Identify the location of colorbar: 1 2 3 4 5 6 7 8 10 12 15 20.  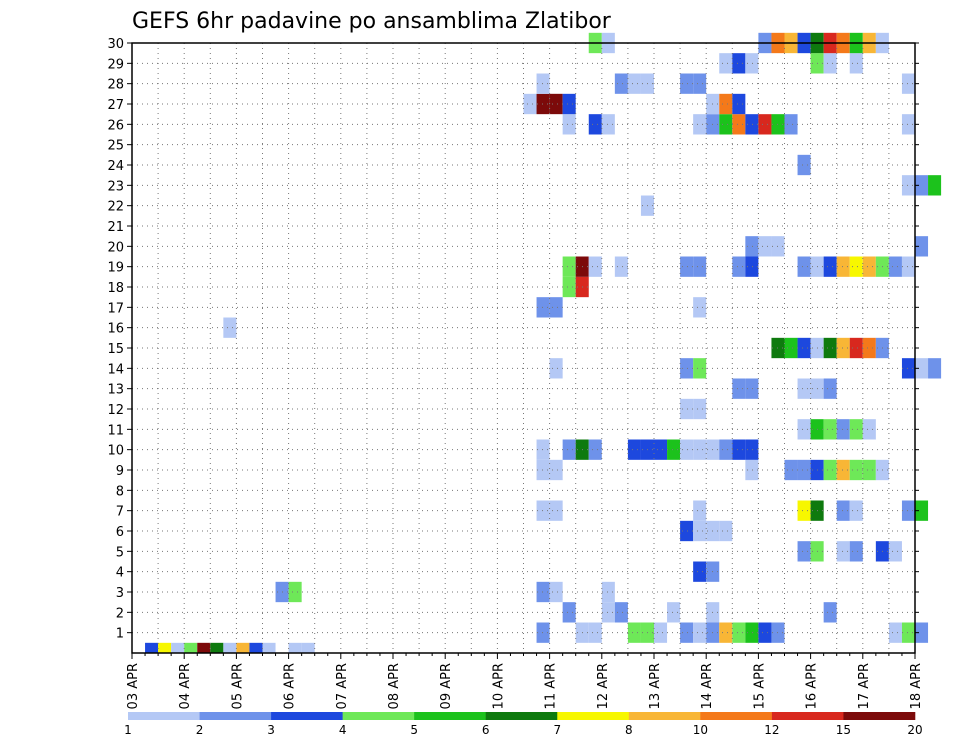
(523, 724).